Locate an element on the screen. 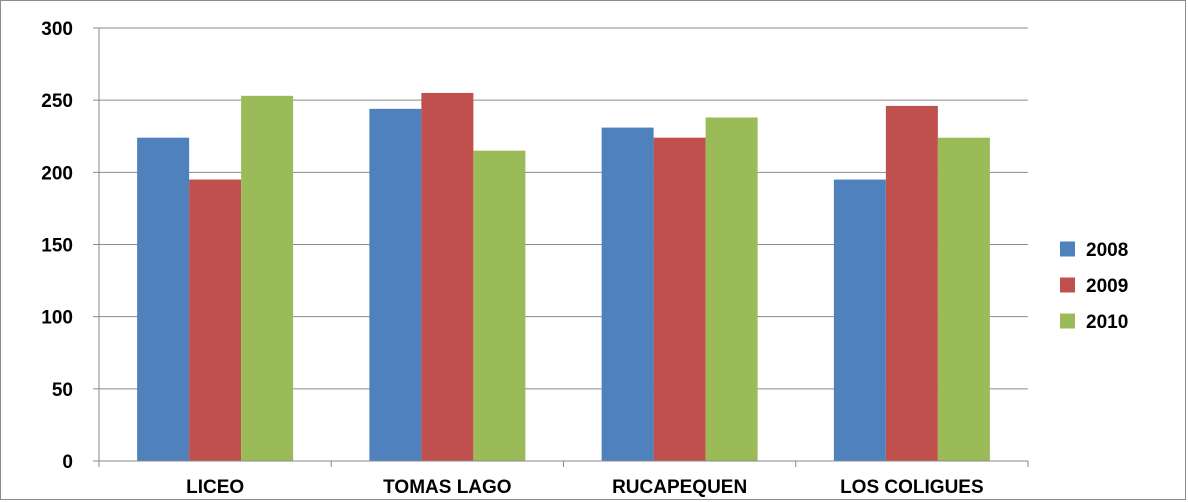 The height and width of the screenshot is (502, 1188). y-tick-label-50: 50 is located at coordinates (62, 390).